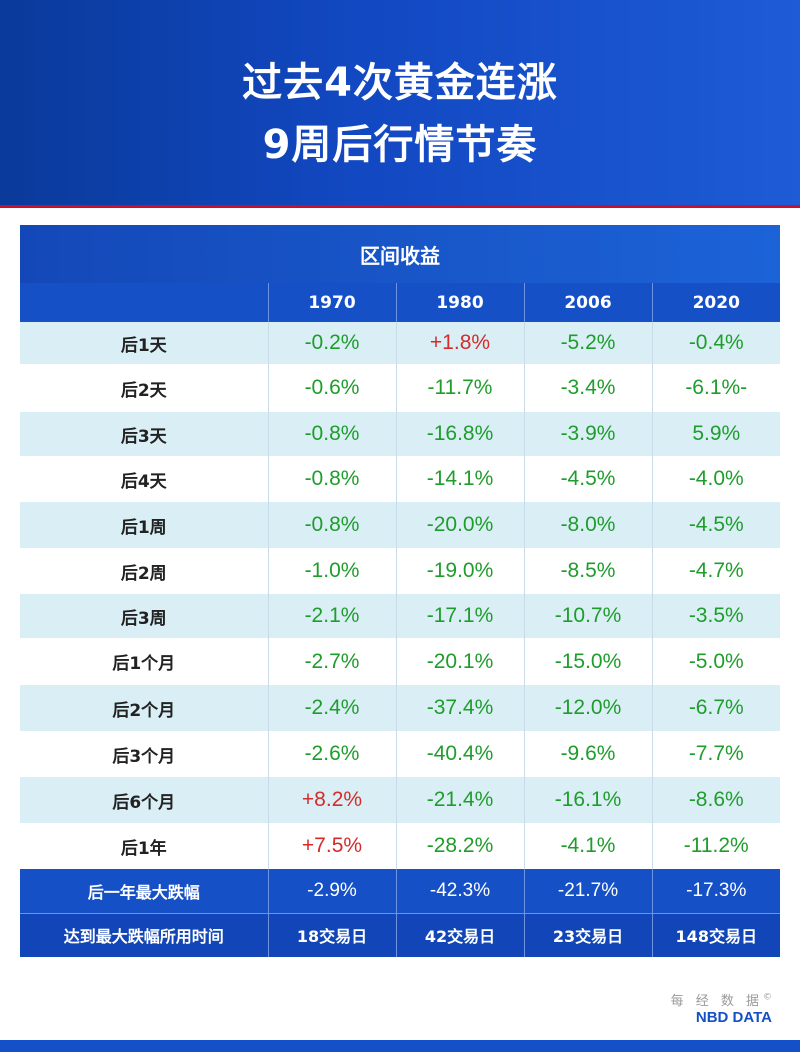 This screenshot has height=1052, width=800. What do you see at coordinates (332, 343) in the screenshot?
I see `value-cell: -0.2%` at bounding box center [332, 343].